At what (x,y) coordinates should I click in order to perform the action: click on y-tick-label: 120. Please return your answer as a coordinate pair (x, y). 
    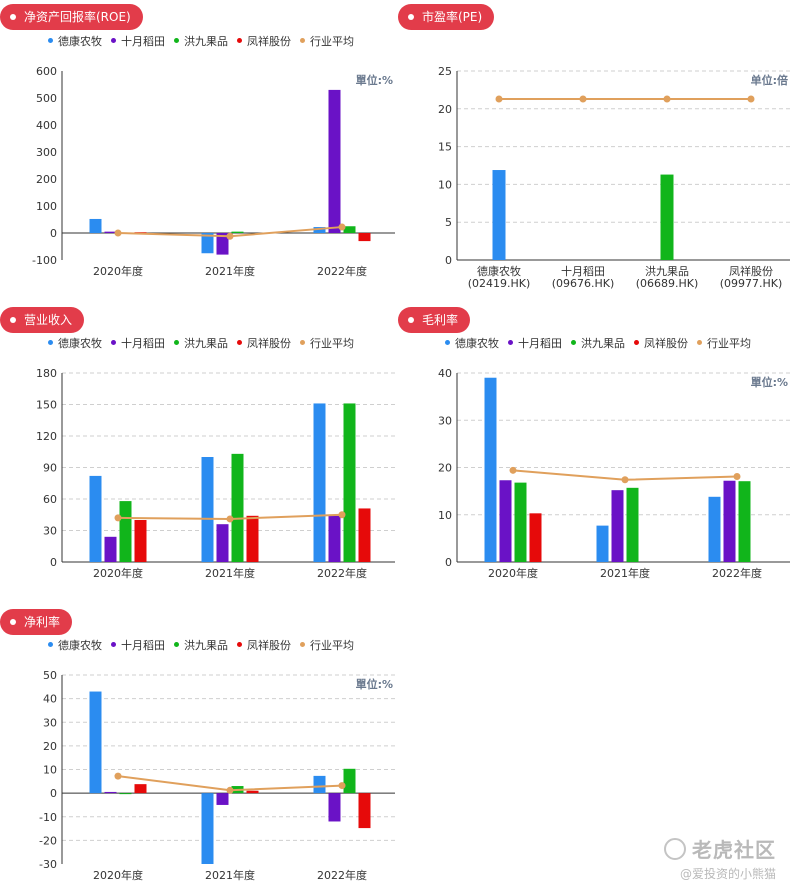
    Looking at the image, I should click on (46, 436).